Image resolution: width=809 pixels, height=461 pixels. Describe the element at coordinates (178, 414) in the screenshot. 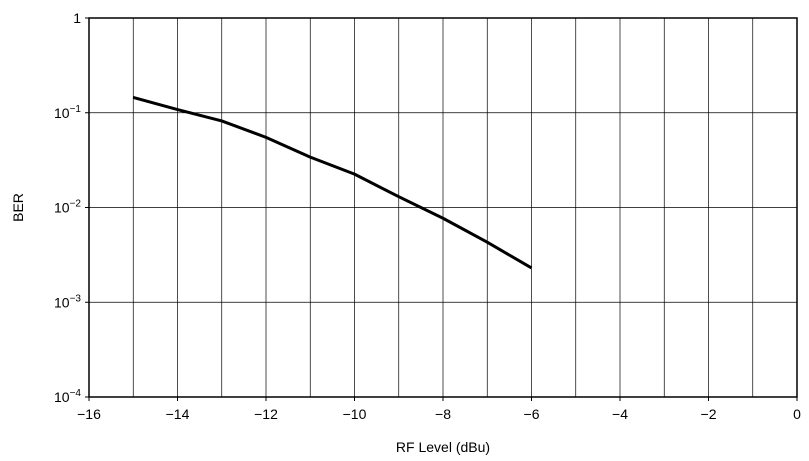

I see `x-tick-label: −14` at that location.